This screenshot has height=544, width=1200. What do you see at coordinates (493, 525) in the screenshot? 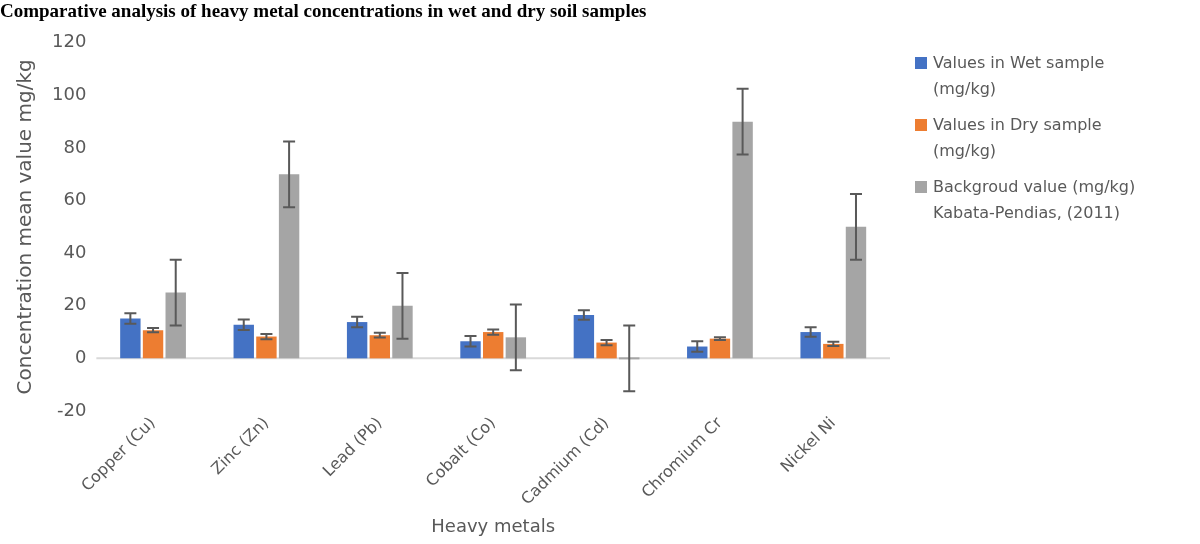
I see `x-axis-title: Heavy metals` at bounding box center [493, 525].